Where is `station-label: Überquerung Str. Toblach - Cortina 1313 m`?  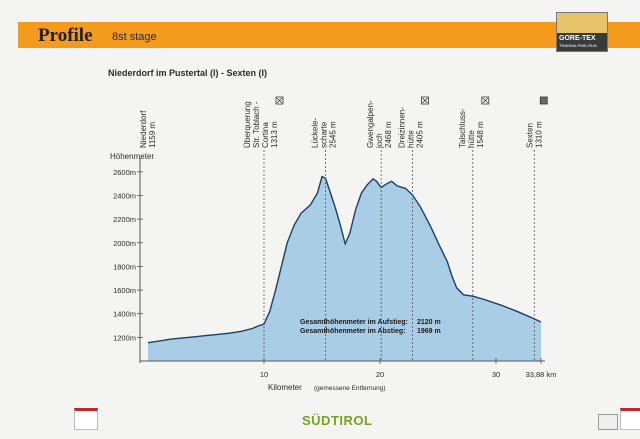 station-label: Überquerung Str. Toblach - Cortina 1313 m is located at coordinates (261, 124).